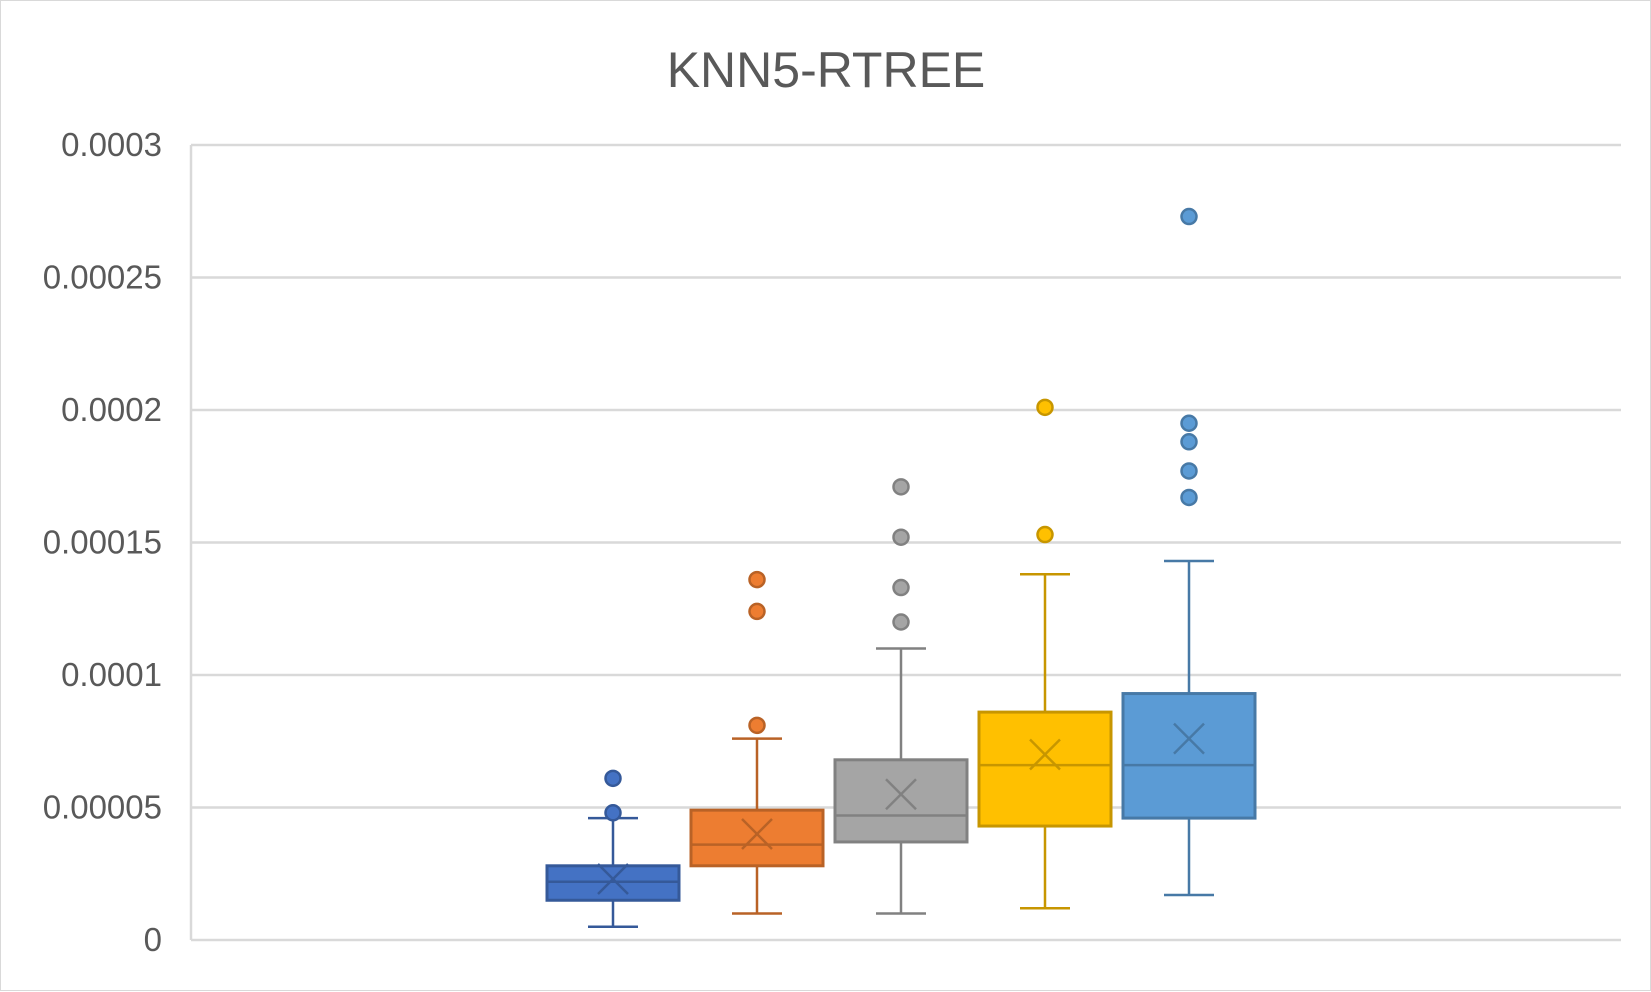 The height and width of the screenshot is (992, 1651). What do you see at coordinates (826, 70) in the screenshot?
I see `chart-title: KNN5-RTREE` at bounding box center [826, 70].